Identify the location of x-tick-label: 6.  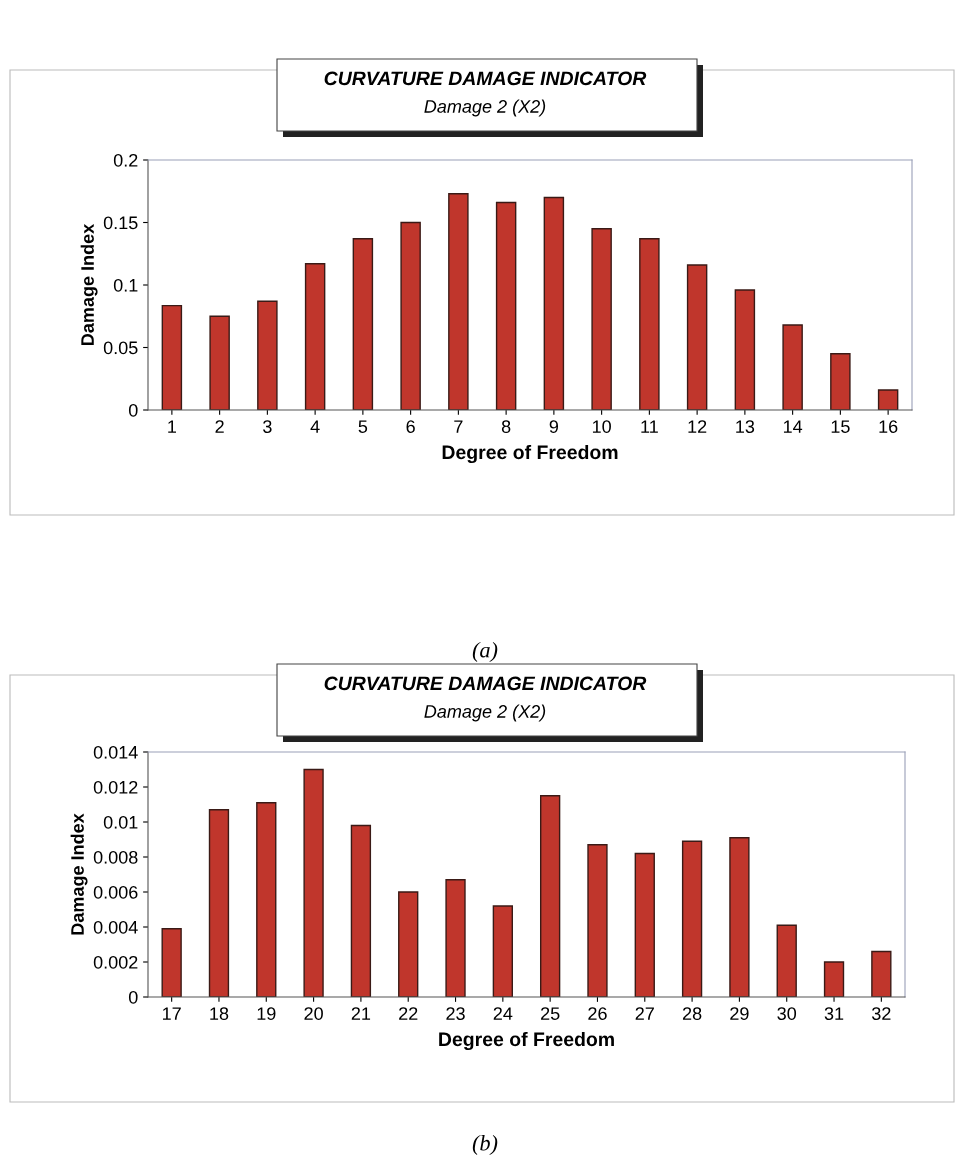
(410, 426).